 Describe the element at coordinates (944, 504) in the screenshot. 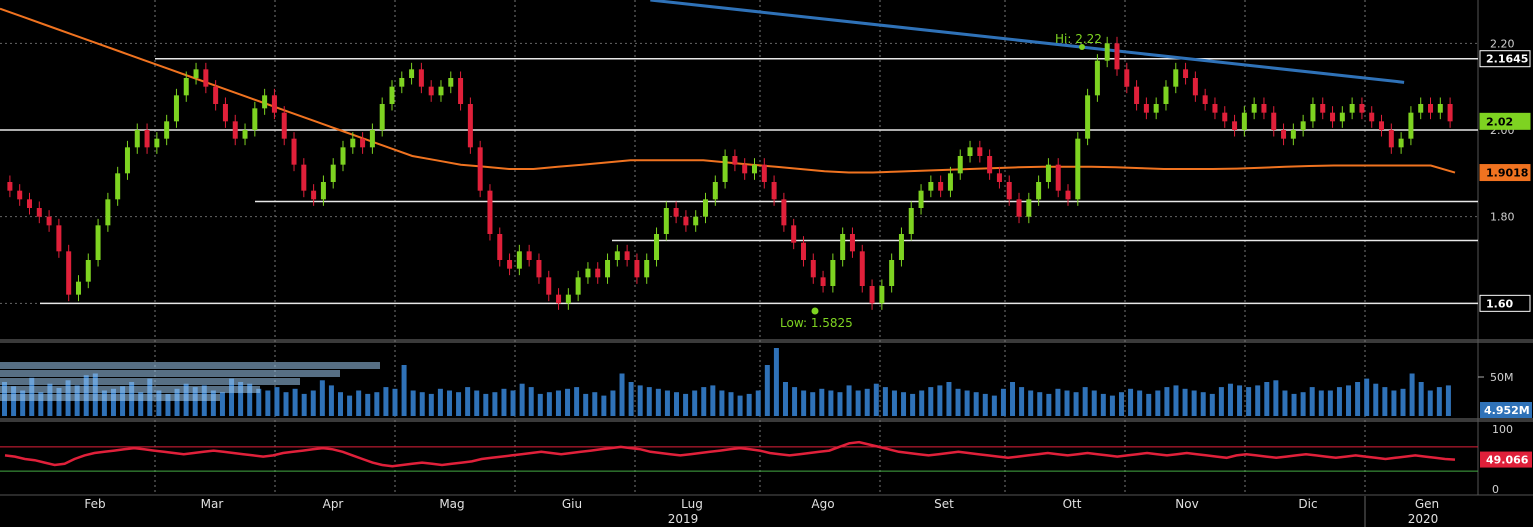

I see `month-label: Set` at that location.